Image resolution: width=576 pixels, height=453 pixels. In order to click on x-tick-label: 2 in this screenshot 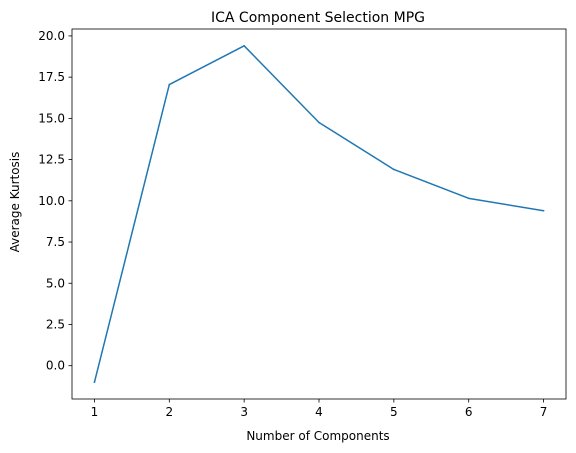, I will do `click(169, 412)`.